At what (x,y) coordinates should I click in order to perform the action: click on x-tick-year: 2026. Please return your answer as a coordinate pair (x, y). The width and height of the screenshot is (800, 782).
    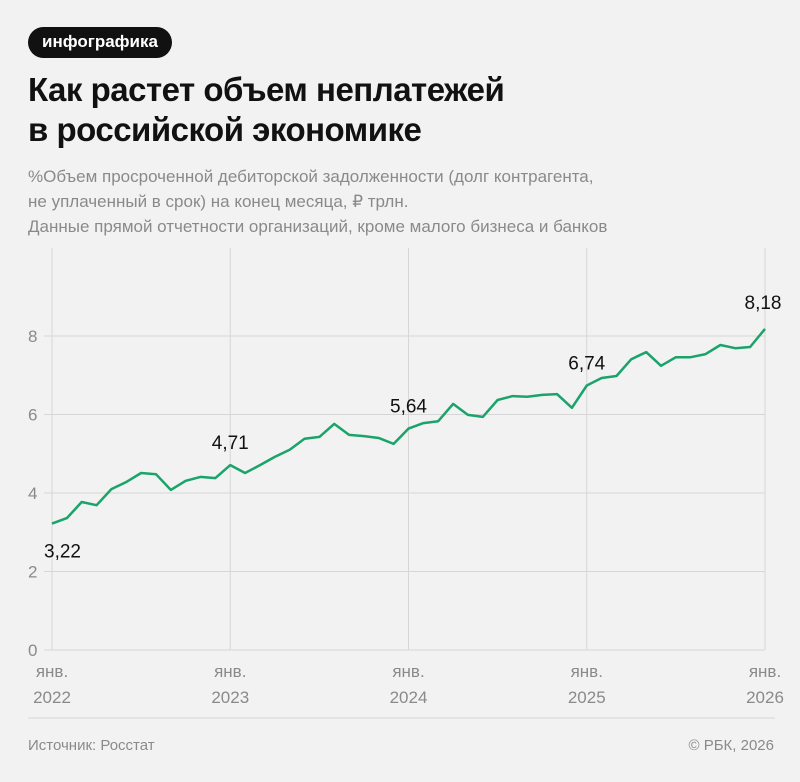
    Looking at the image, I should click on (765, 697).